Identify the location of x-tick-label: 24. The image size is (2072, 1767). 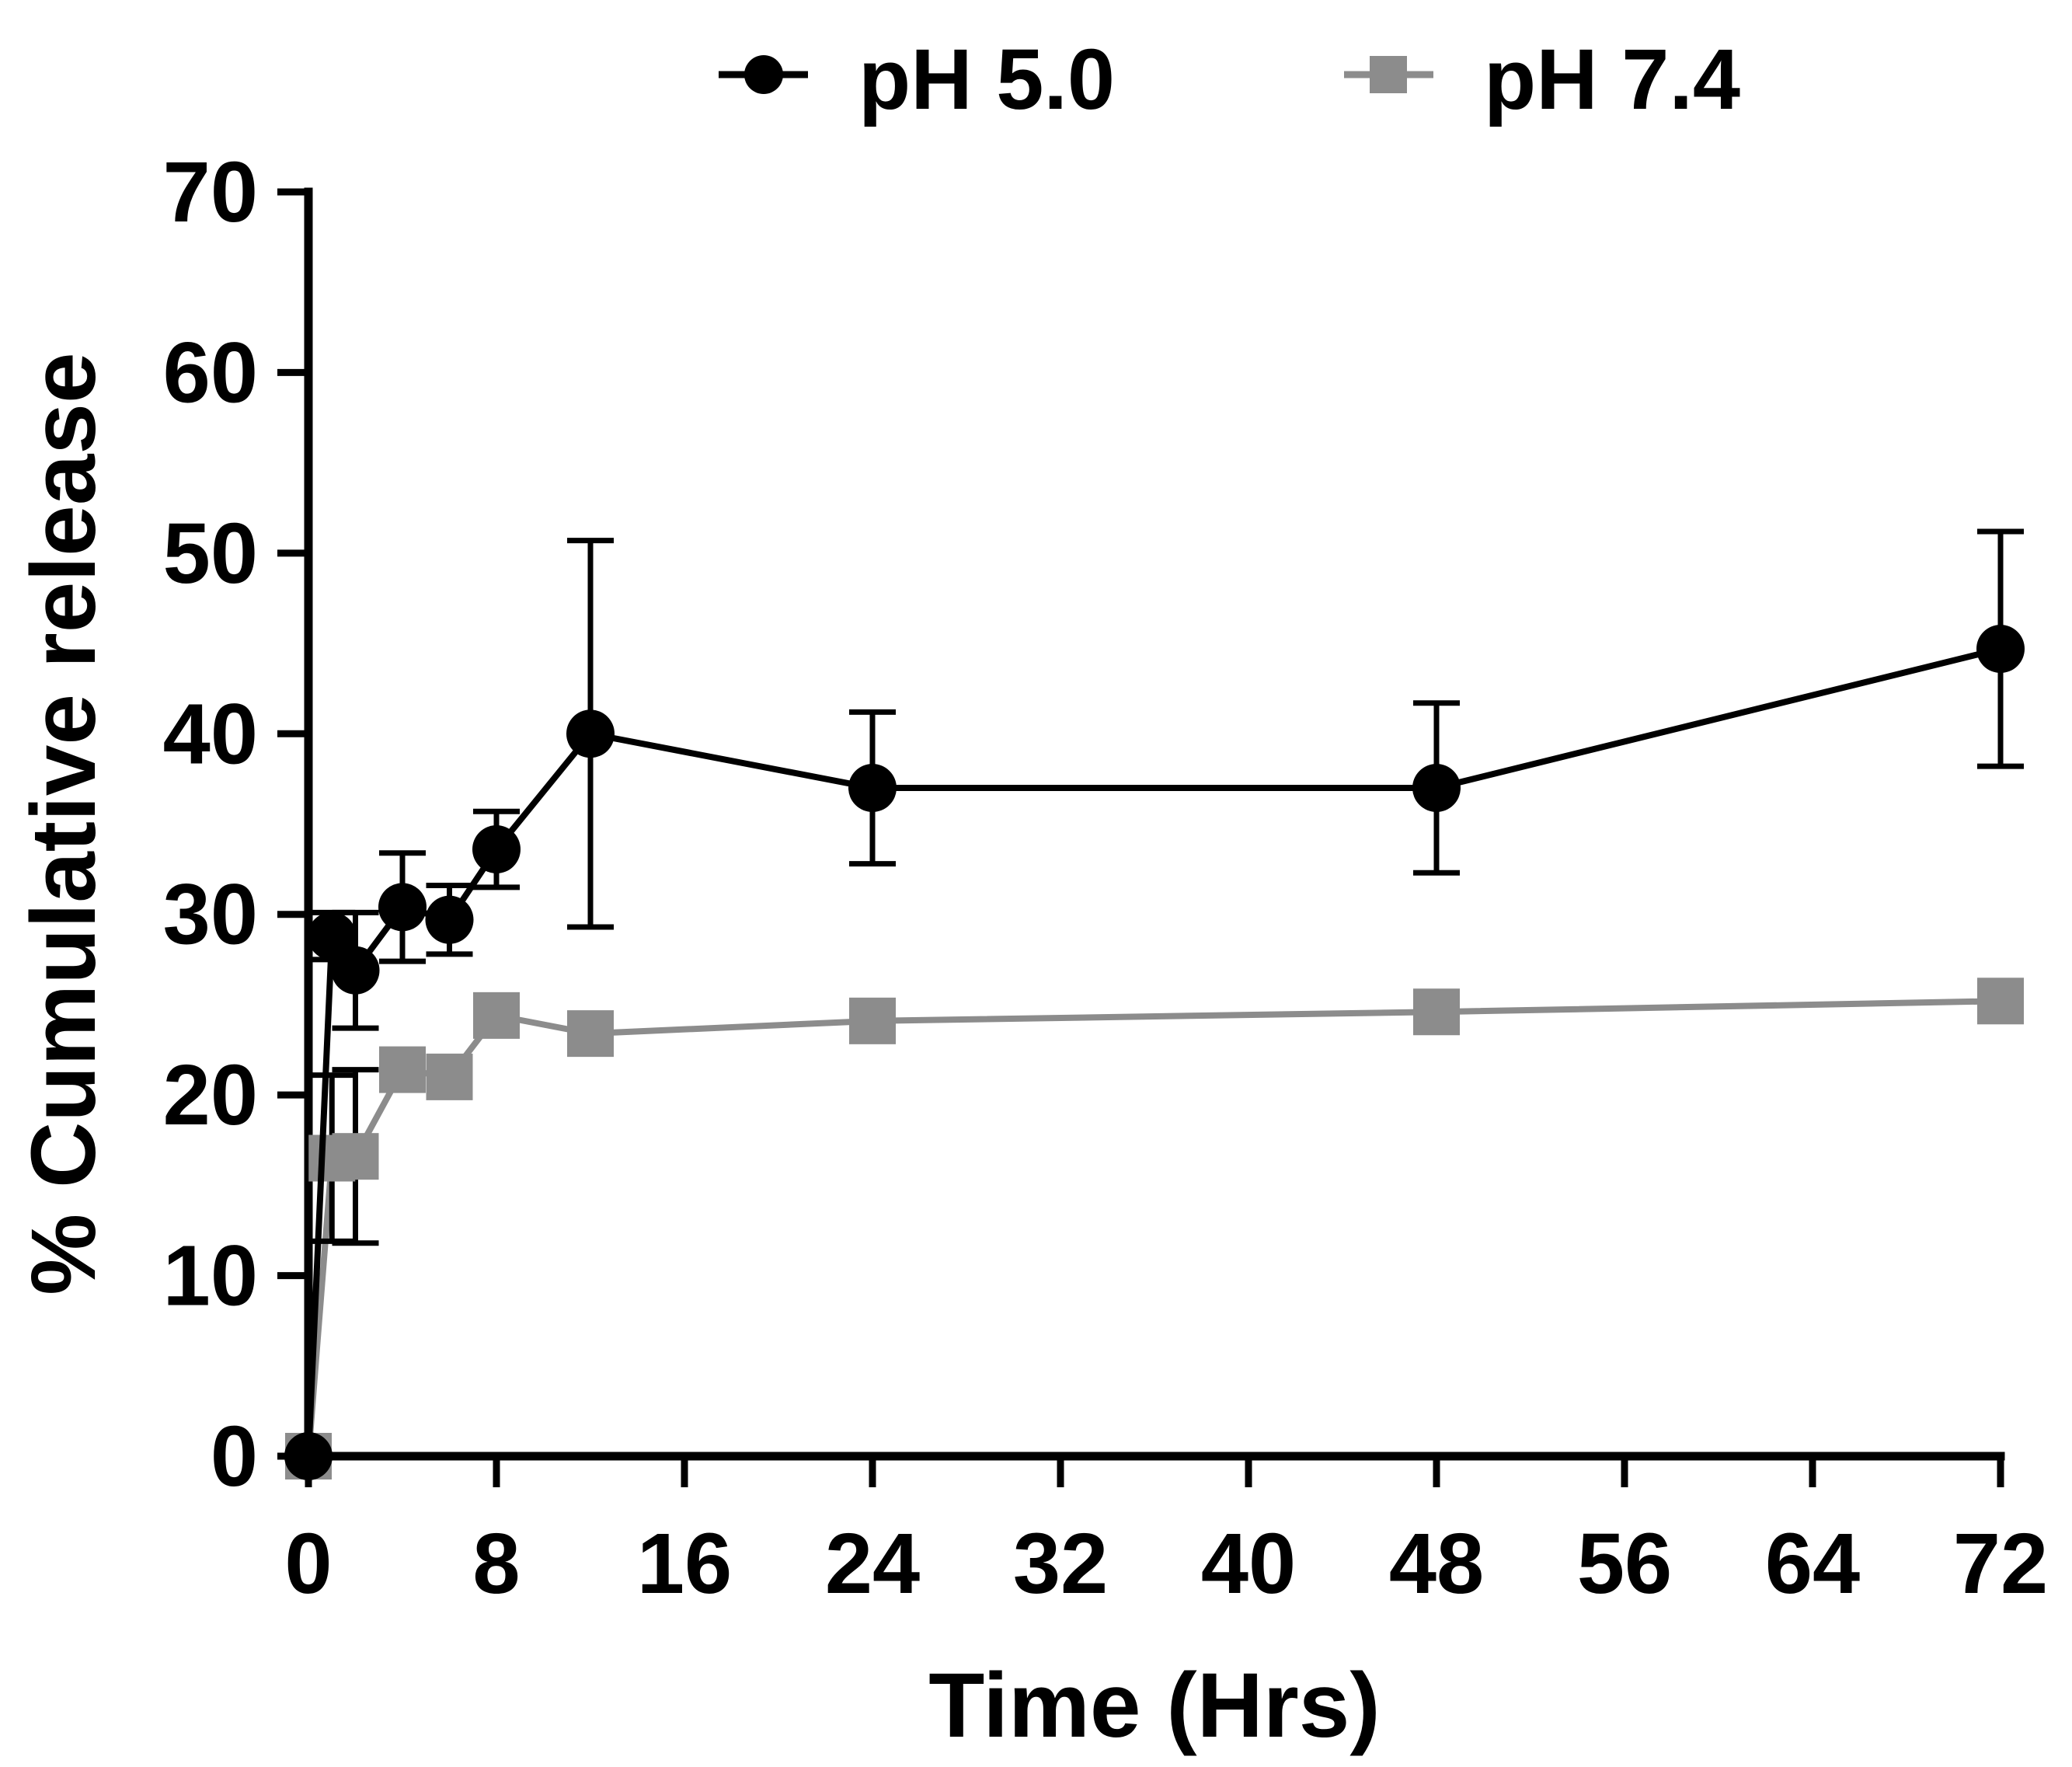
(872, 1564).